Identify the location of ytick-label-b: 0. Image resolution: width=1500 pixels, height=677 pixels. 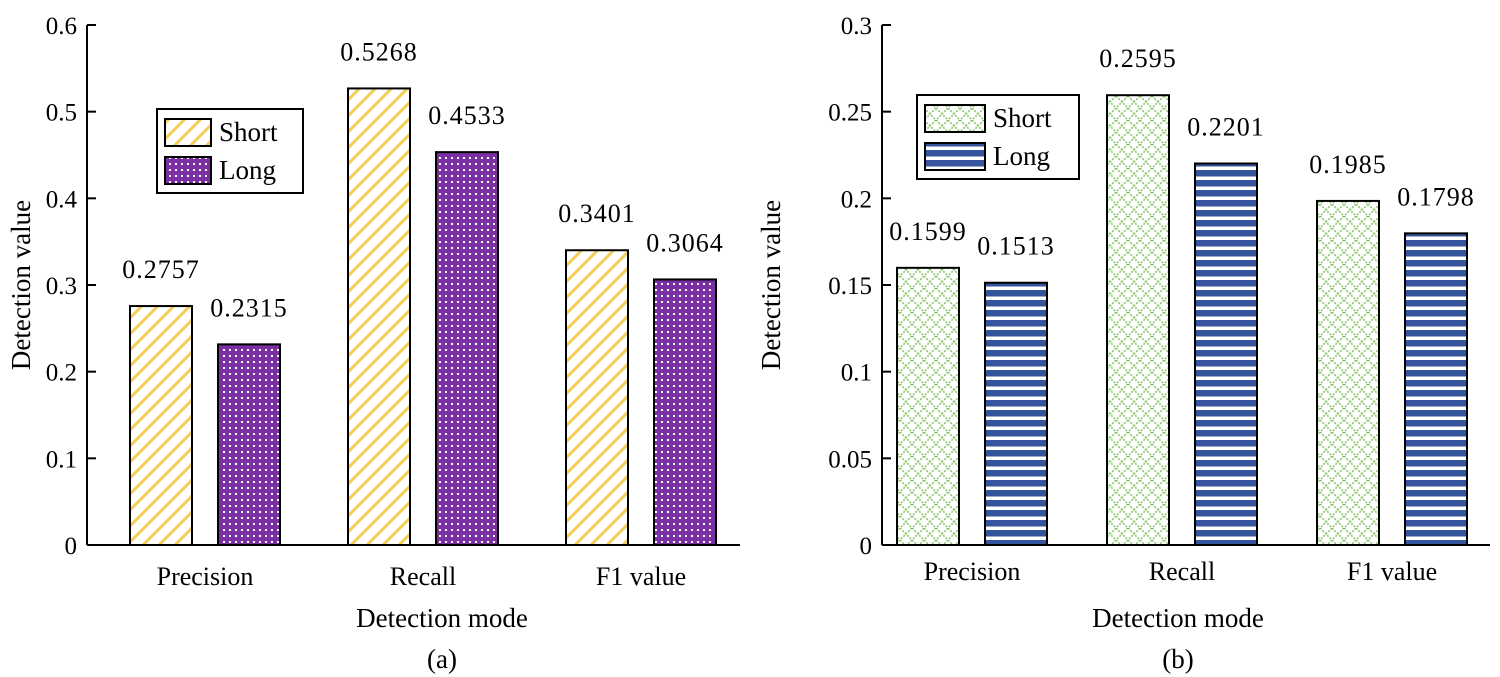
(866, 546).